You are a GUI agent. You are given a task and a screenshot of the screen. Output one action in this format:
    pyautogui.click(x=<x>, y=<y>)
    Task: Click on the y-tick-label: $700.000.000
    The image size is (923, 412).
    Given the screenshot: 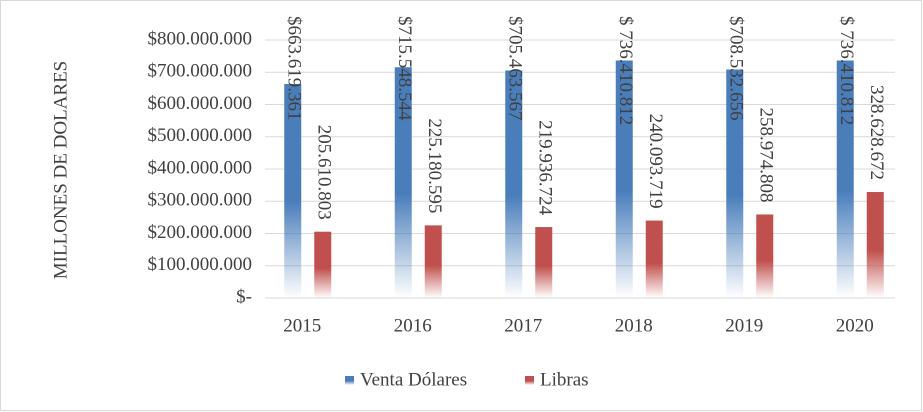 What is the action you would take?
    pyautogui.click(x=200, y=71)
    